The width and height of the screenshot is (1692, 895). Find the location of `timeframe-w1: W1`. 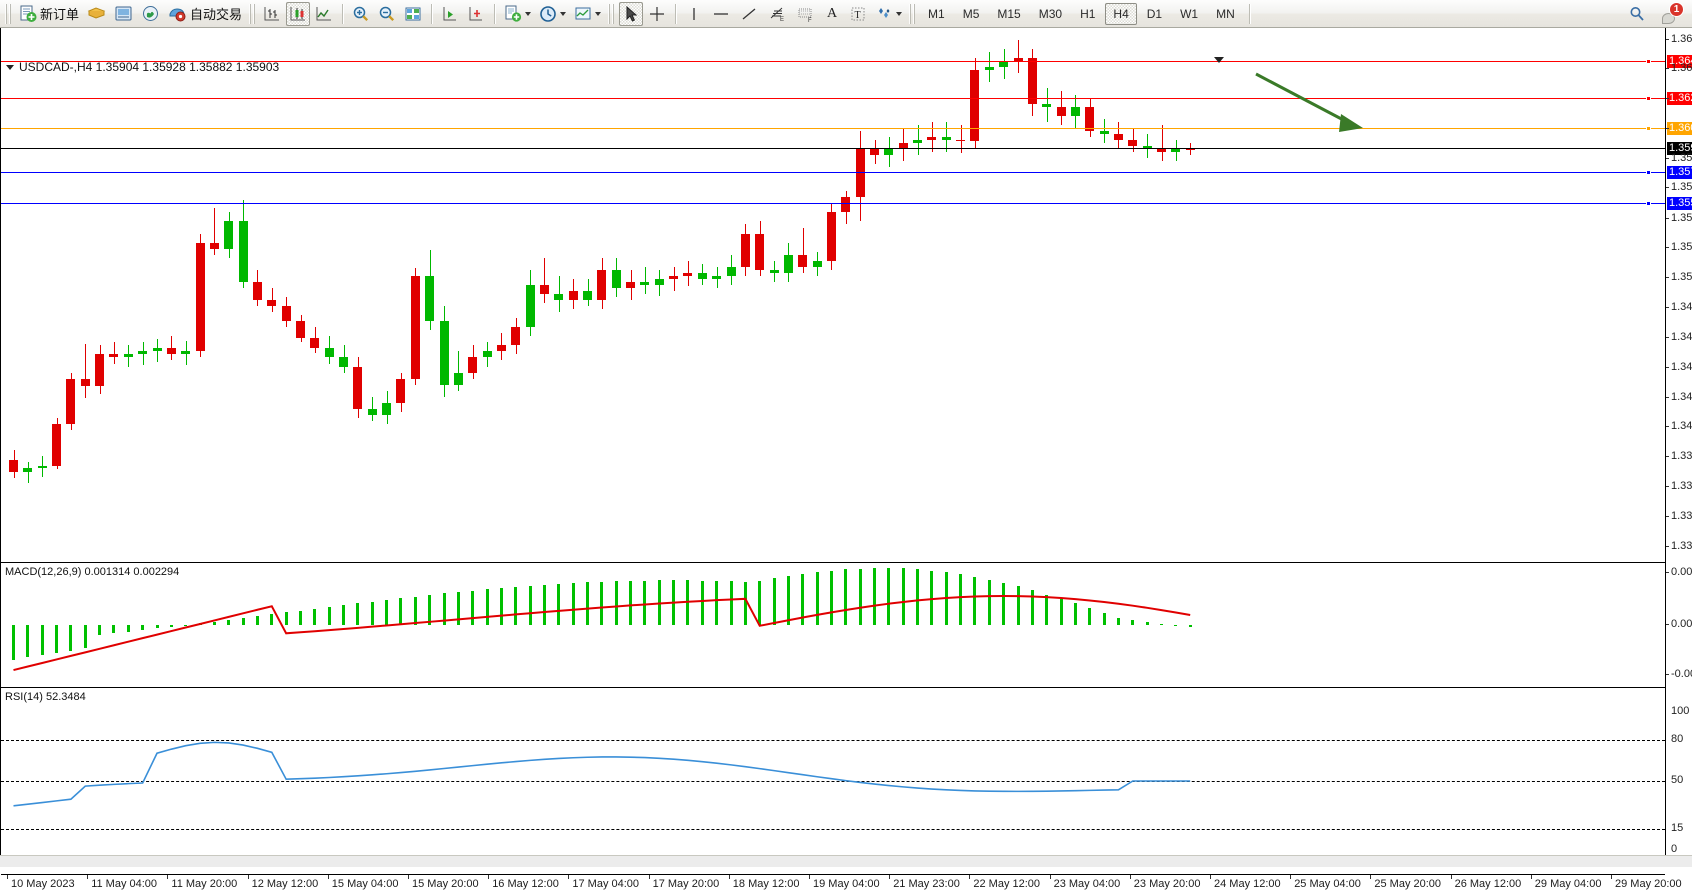

timeframe-w1: W1 is located at coordinates (1189, 13).